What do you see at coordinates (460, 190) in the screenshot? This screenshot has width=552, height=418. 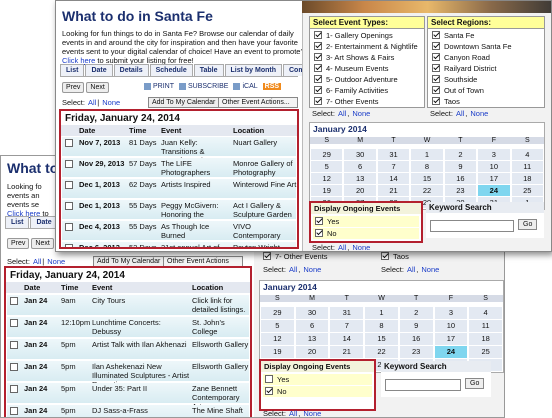 I see `calendar-day: 23` at bounding box center [460, 190].